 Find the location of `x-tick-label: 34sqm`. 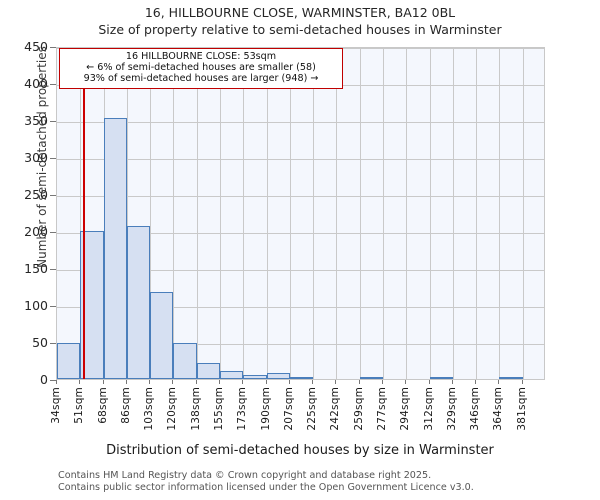

x-tick-label: 34sqm is located at coordinates (56, 405).